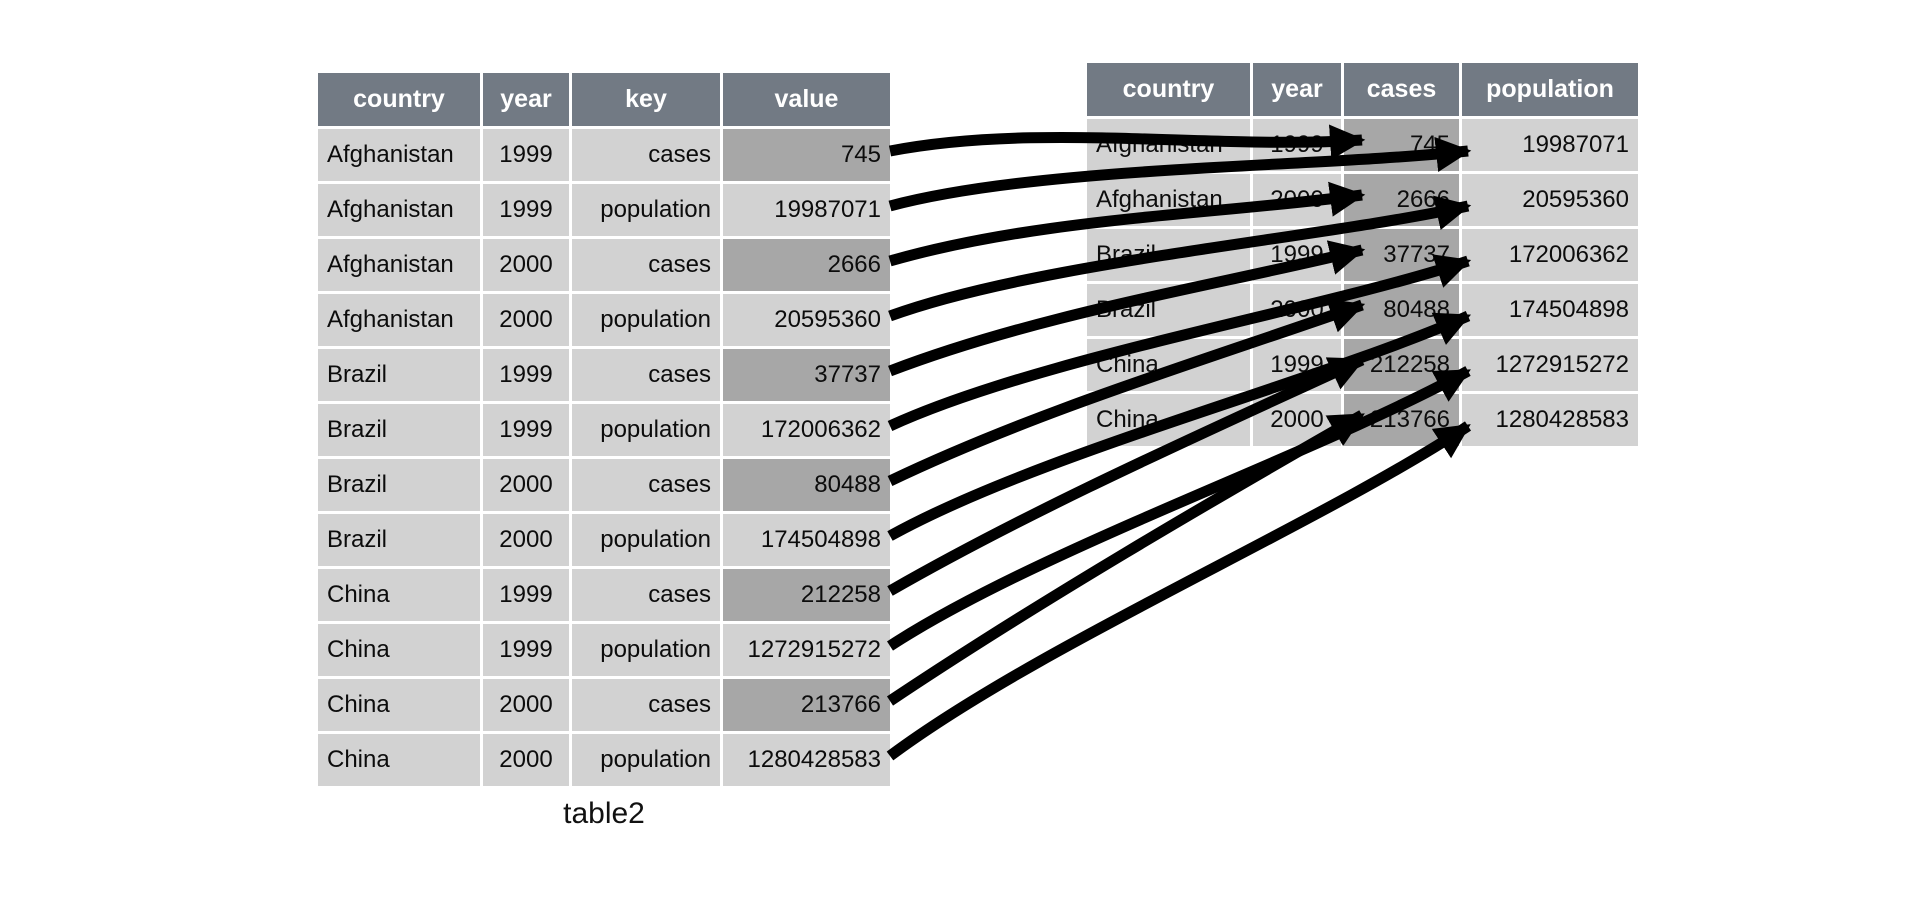  What do you see at coordinates (806, 760) in the screenshot?
I see `left-cell-value-row-12: 1280428583` at bounding box center [806, 760].